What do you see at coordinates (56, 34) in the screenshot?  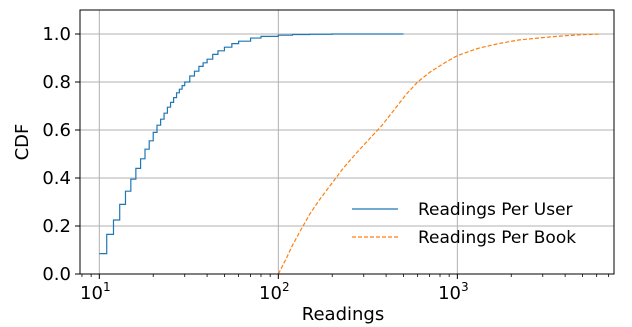 I see `y-tick-label: 1.0` at bounding box center [56, 34].